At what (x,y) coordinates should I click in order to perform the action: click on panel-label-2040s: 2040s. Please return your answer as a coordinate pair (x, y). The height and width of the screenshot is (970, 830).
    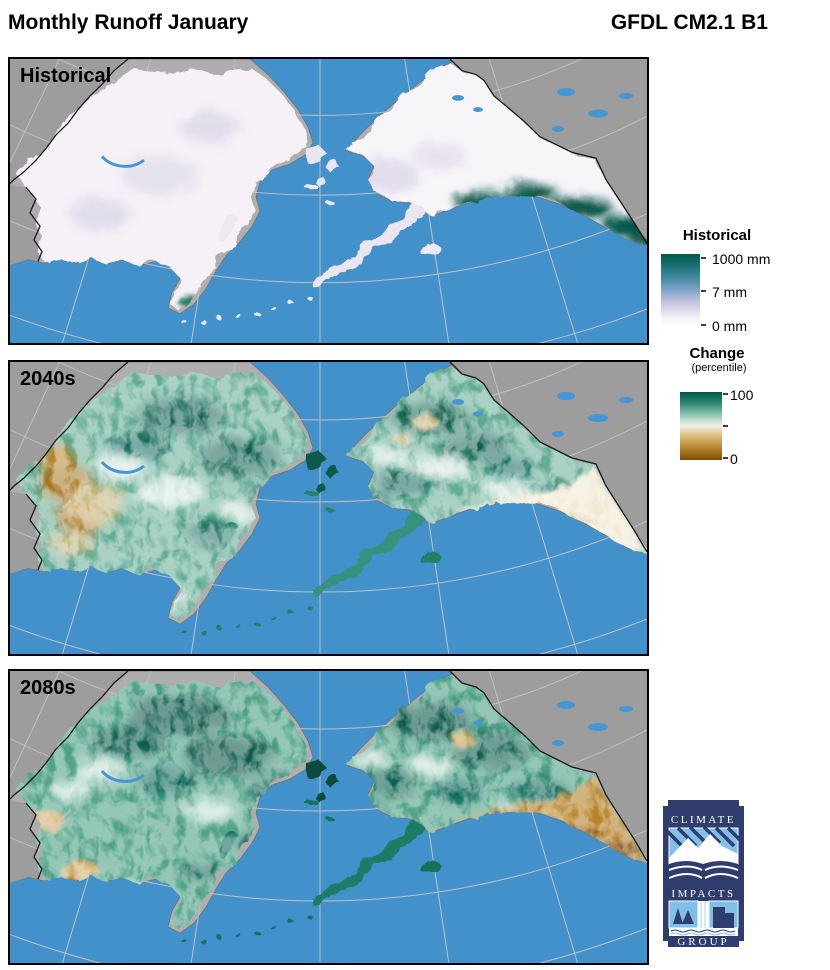
    Looking at the image, I should click on (48, 379).